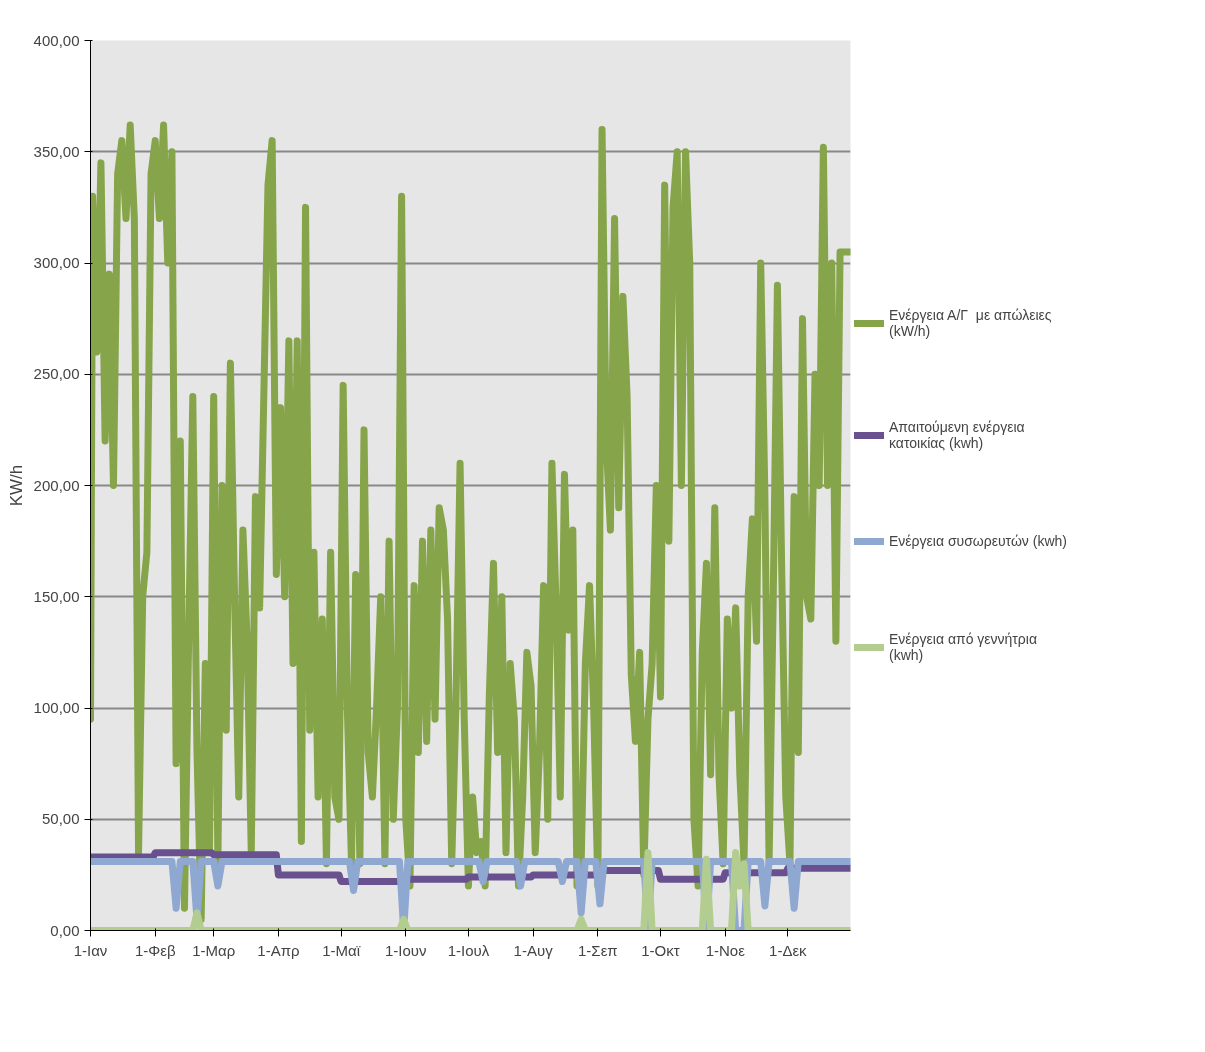  What do you see at coordinates (468, 950) in the screenshot?
I see `x-tick-label: 1-Ιουλ` at bounding box center [468, 950].